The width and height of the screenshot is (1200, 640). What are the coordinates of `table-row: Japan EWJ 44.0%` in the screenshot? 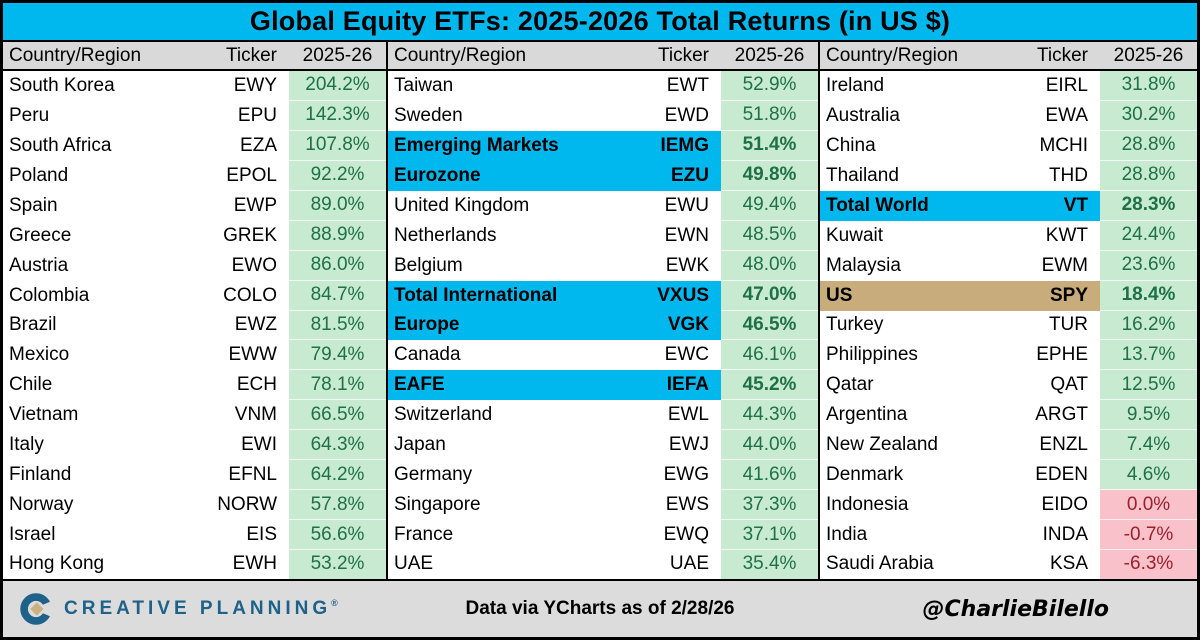 It's located at (603, 445).